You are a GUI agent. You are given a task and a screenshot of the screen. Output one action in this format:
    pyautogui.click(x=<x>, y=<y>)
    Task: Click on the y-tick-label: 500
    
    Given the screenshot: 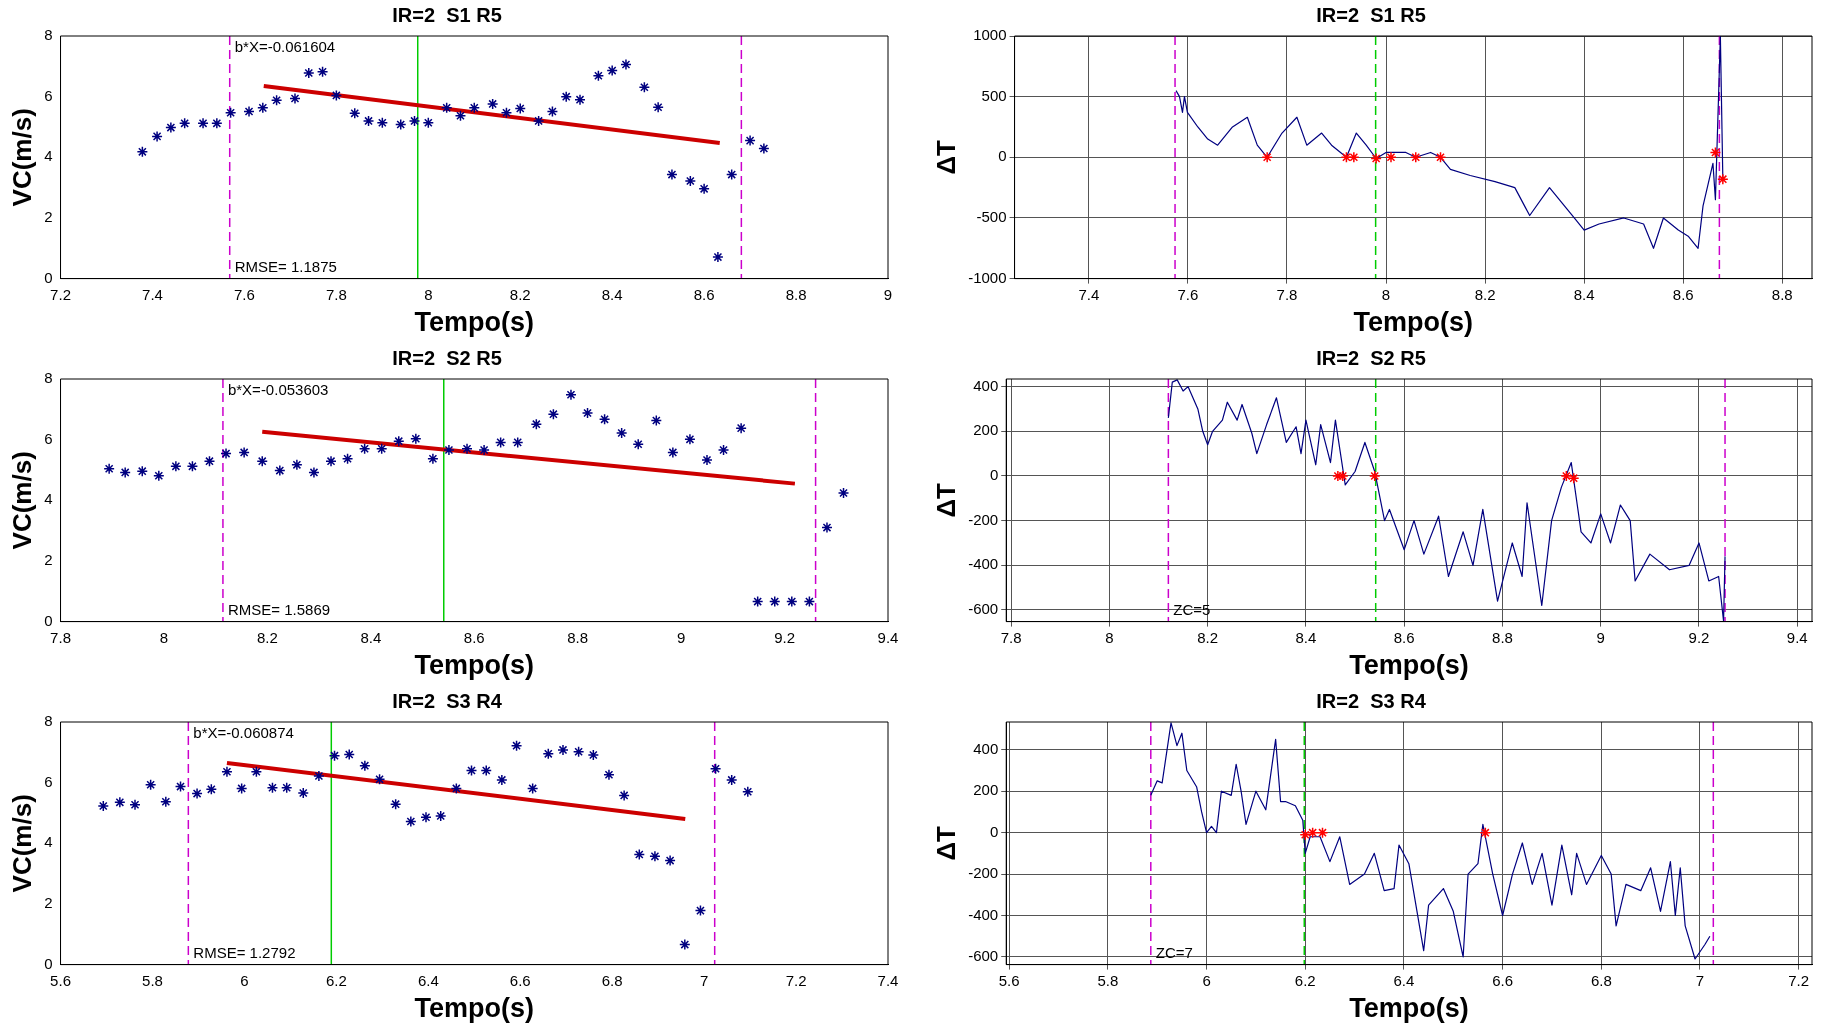 What is the action you would take?
    pyautogui.click(x=994, y=95)
    